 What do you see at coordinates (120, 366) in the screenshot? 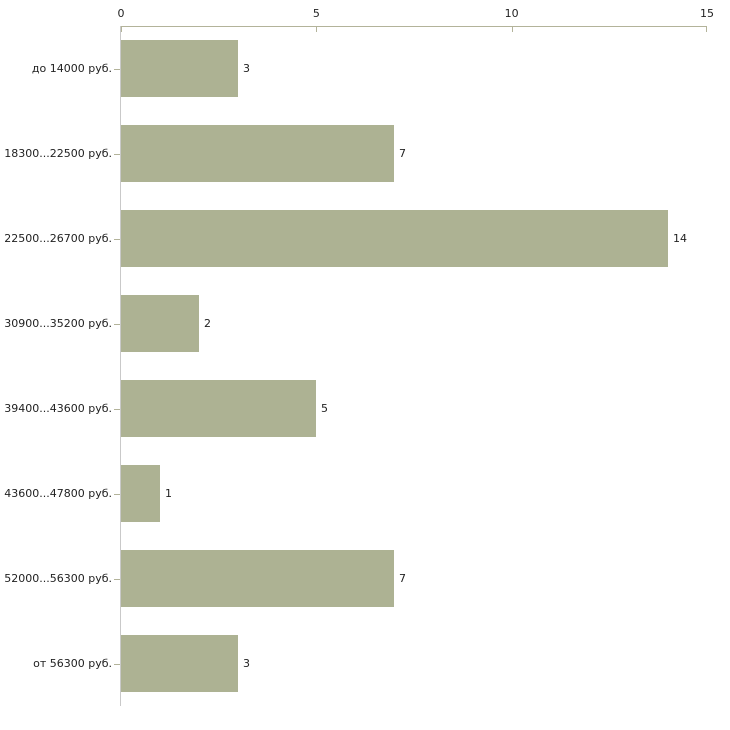
I see `y-axis-line` at bounding box center [120, 366].